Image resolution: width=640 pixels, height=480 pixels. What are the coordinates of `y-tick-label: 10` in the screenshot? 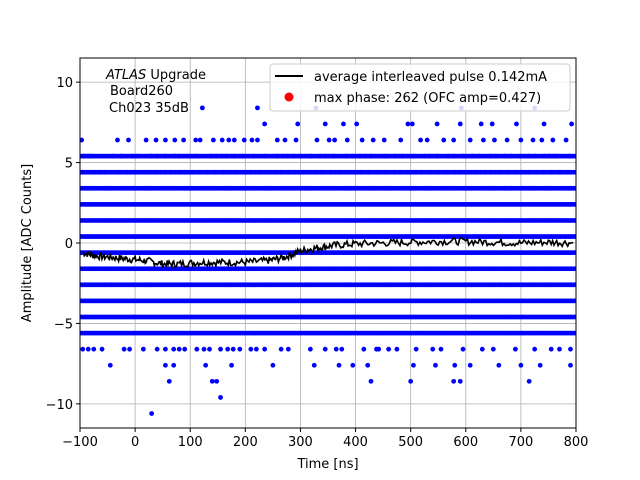 It's located at (64, 83).